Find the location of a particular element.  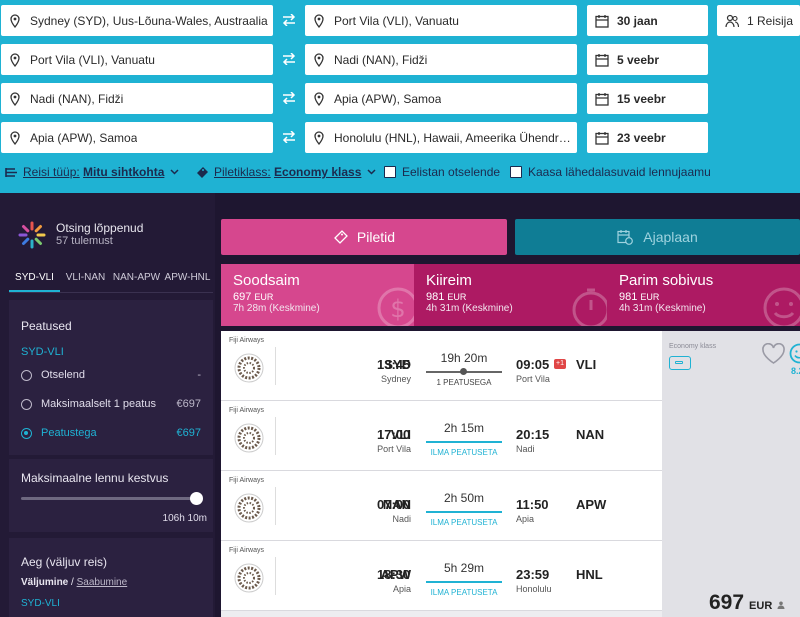

sort-price-value: 981 is located at coordinates (628, 297).